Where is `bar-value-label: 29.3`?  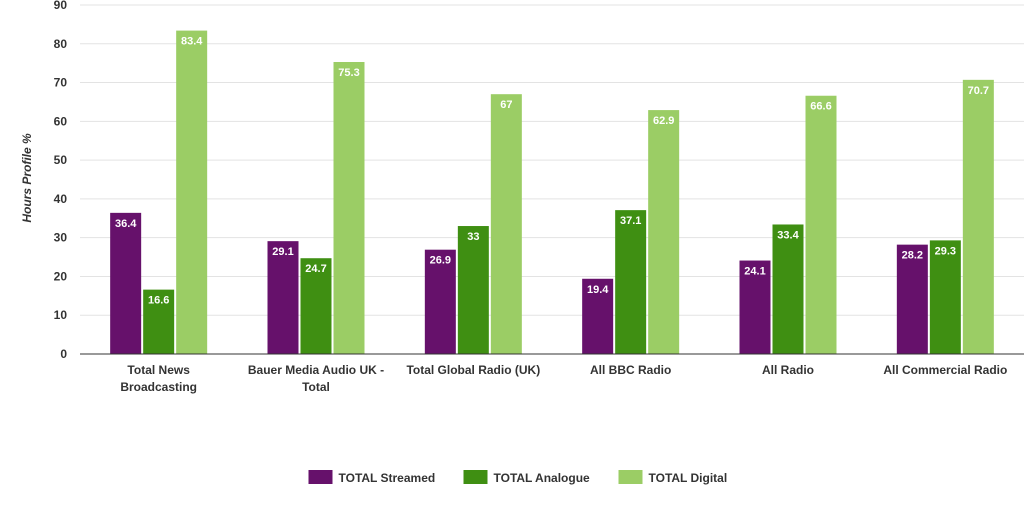
bar-value-label: 29.3 is located at coordinates (945, 251).